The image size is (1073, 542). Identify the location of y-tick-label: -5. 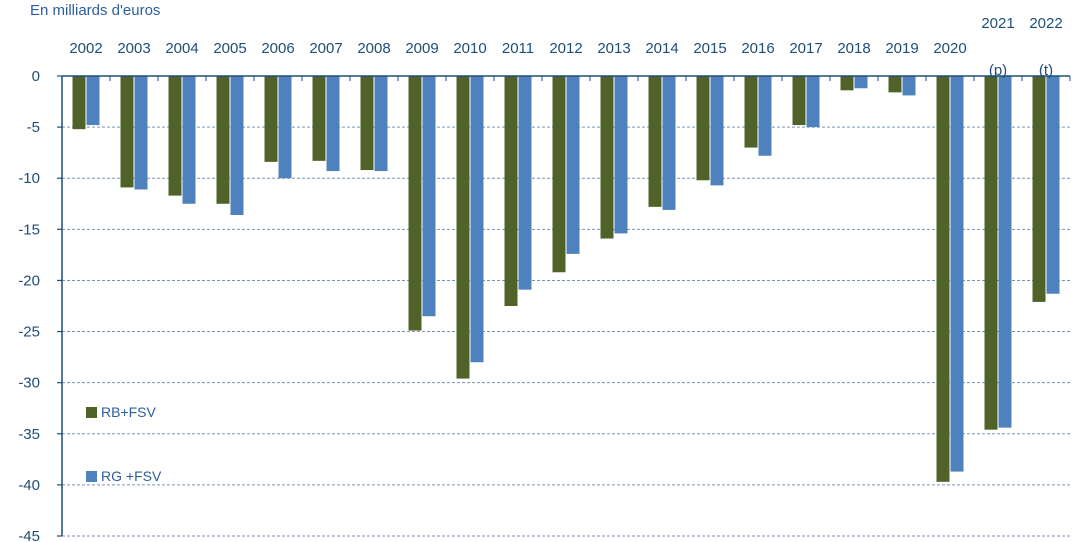
(33, 127).